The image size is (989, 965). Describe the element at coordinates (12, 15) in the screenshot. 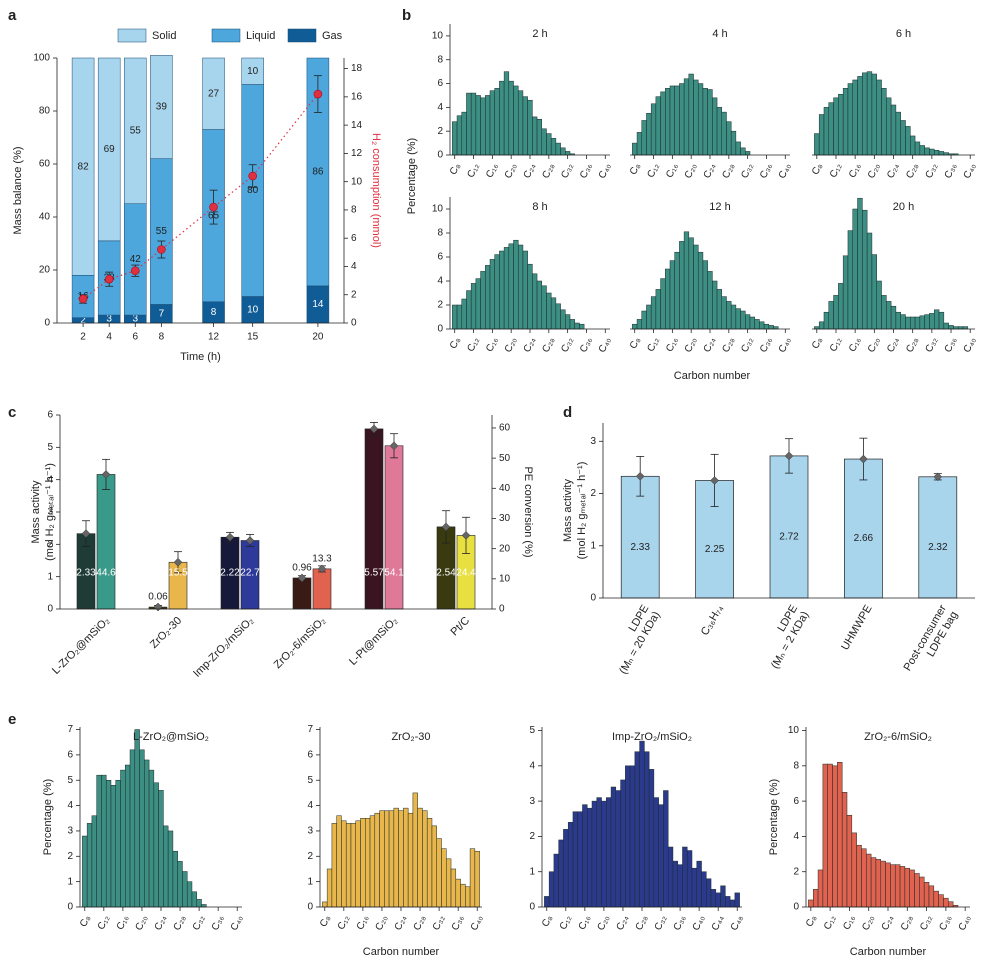

I see `panel-letter: a` at that location.